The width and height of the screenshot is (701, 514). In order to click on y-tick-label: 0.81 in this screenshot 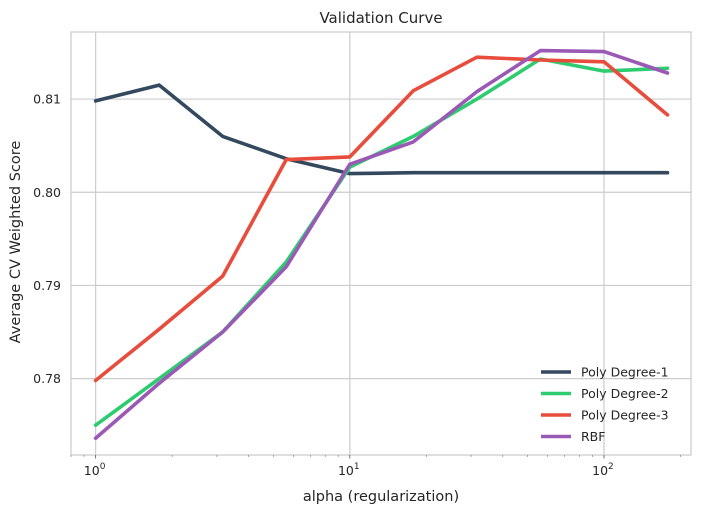, I will do `click(47, 99)`.